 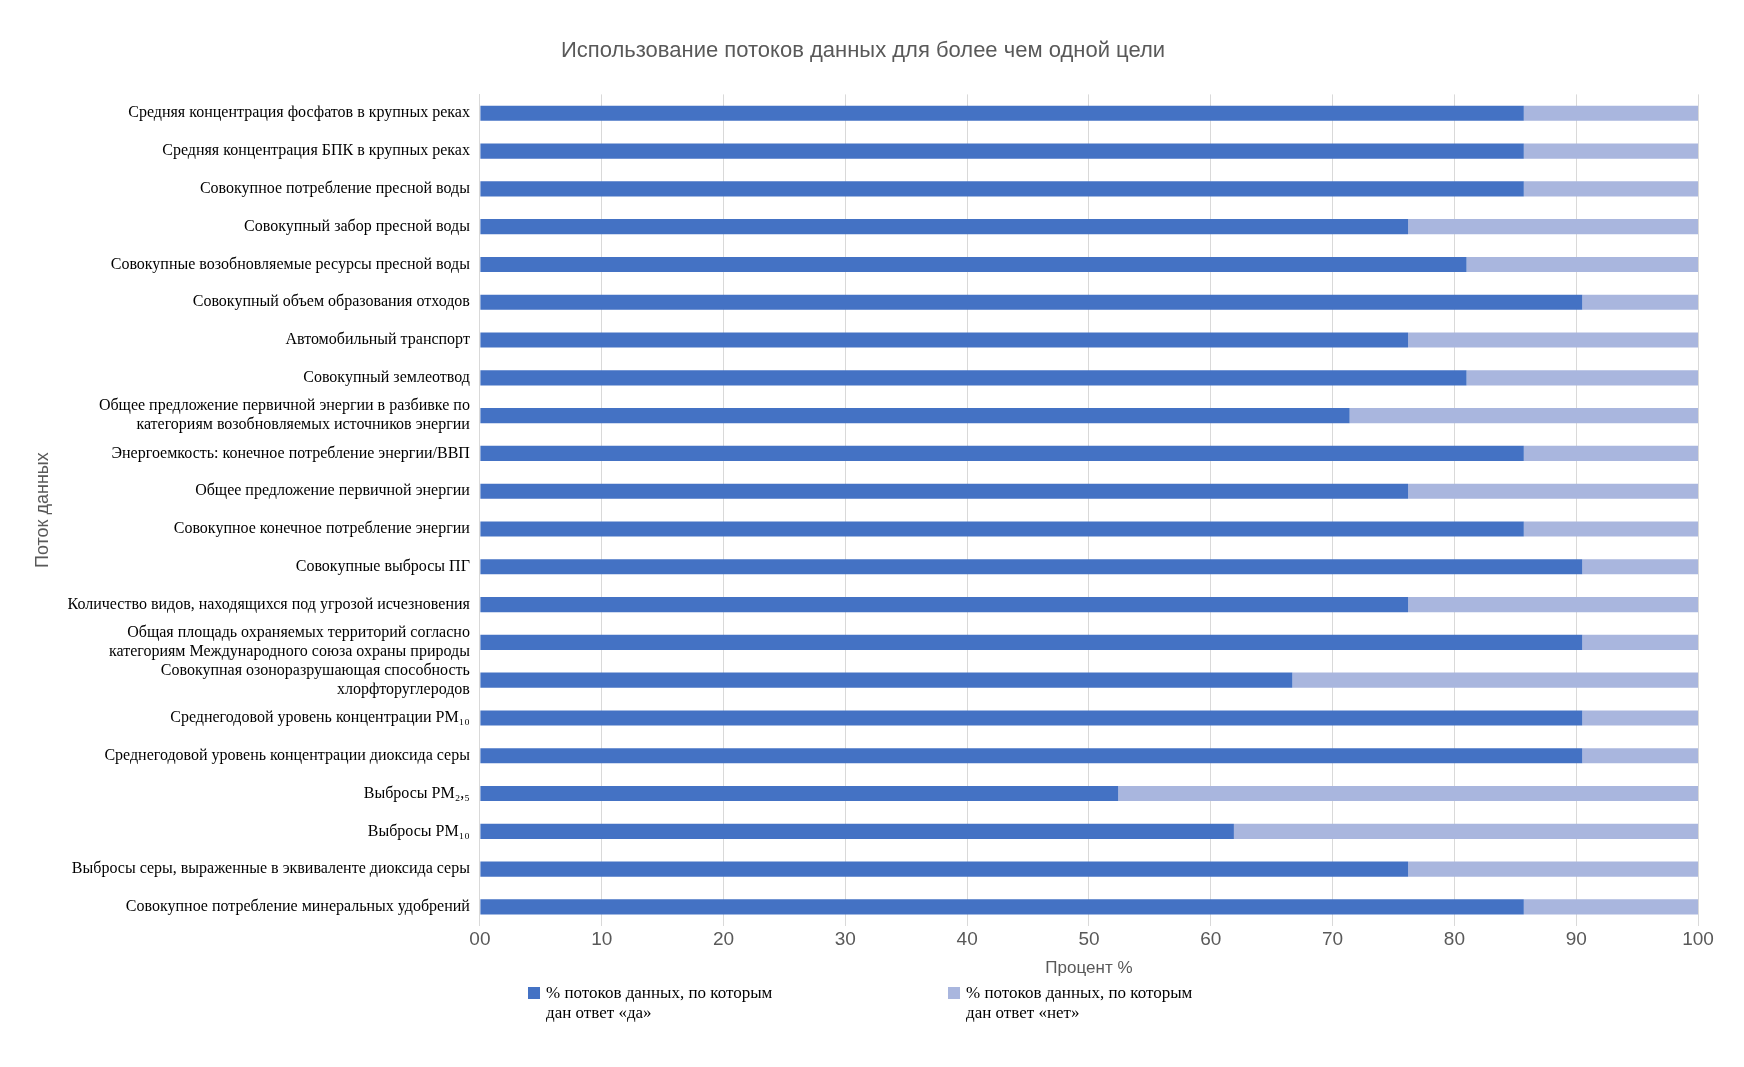 I want to click on y-tick-label: Совокупные выбросы ПГ, so click(x=382, y=565).